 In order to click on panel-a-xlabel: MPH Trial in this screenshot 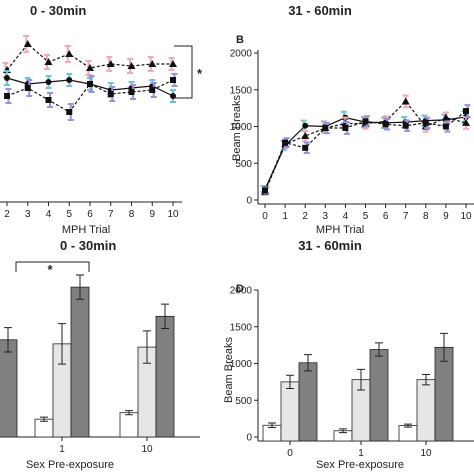, I will do `click(86, 230)`.